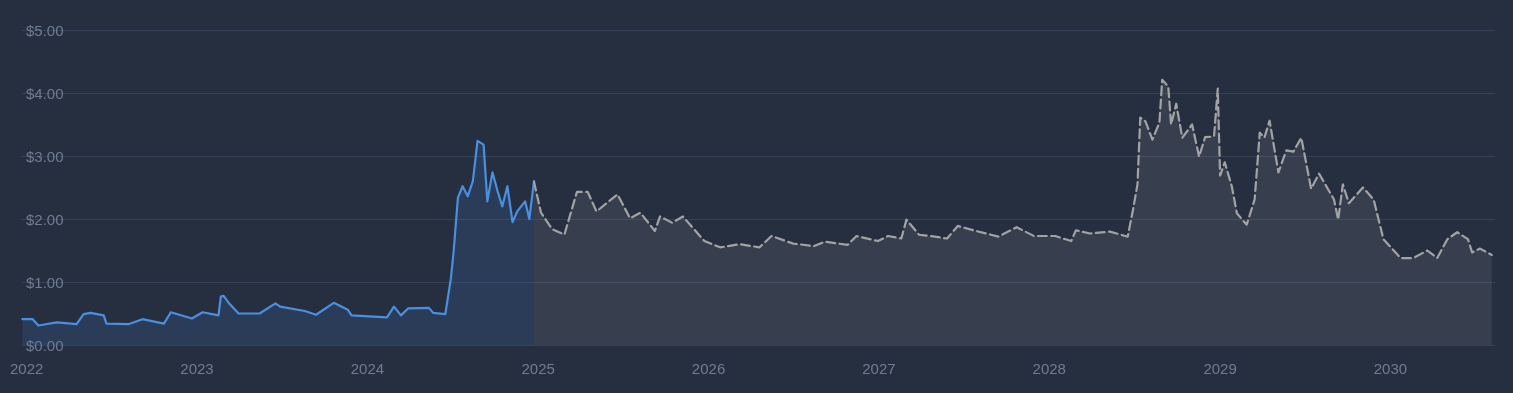 The width and height of the screenshot is (1513, 393). Describe the element at coordinates (708, 368) in the screenshot. I see `x-tick-label: 2026` at that location.